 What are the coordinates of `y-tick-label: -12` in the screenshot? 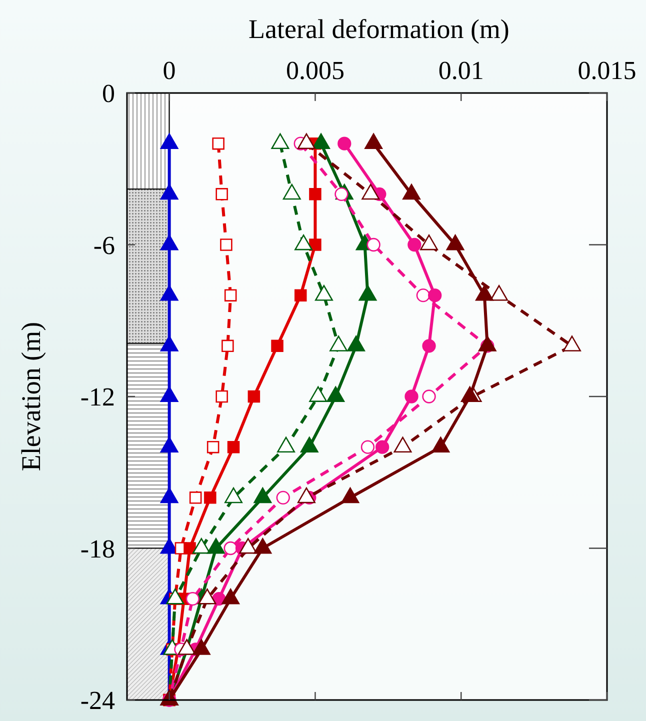 It's located at (97, 397).